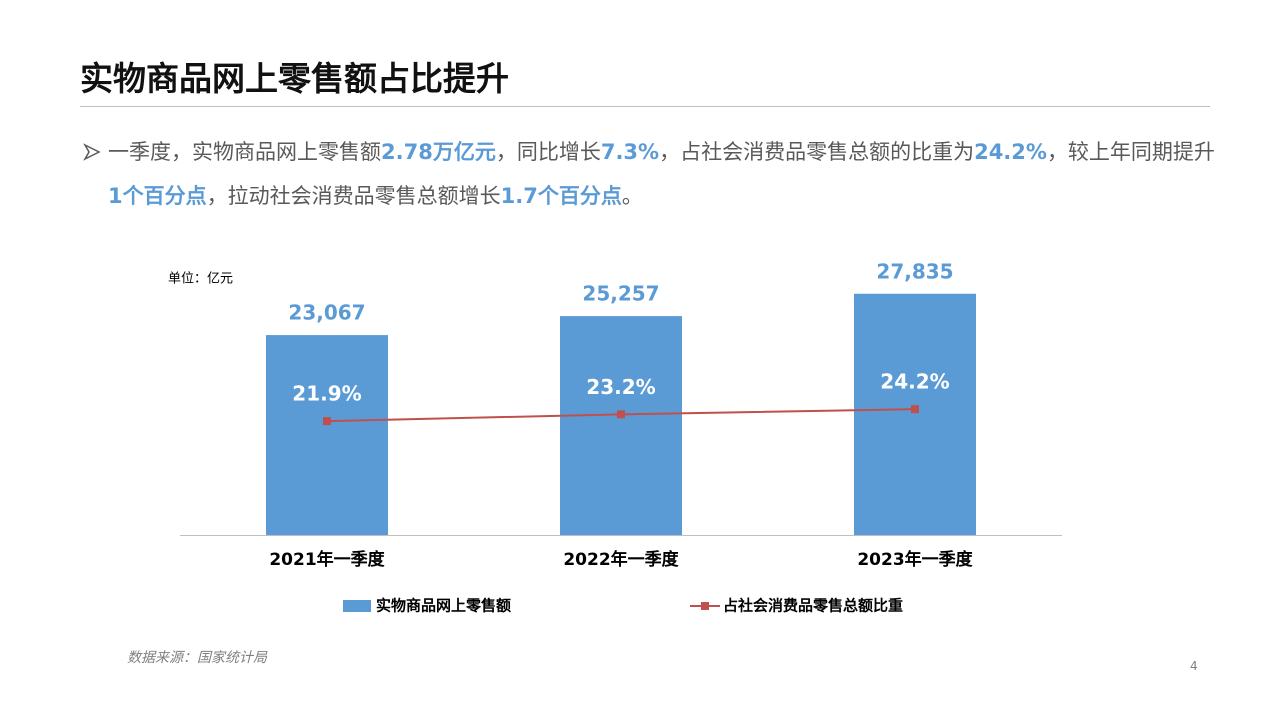  What do you see at coordinates (645, 106) in the screenshot?
I see `title-rule` at bounding box center [645, 106].